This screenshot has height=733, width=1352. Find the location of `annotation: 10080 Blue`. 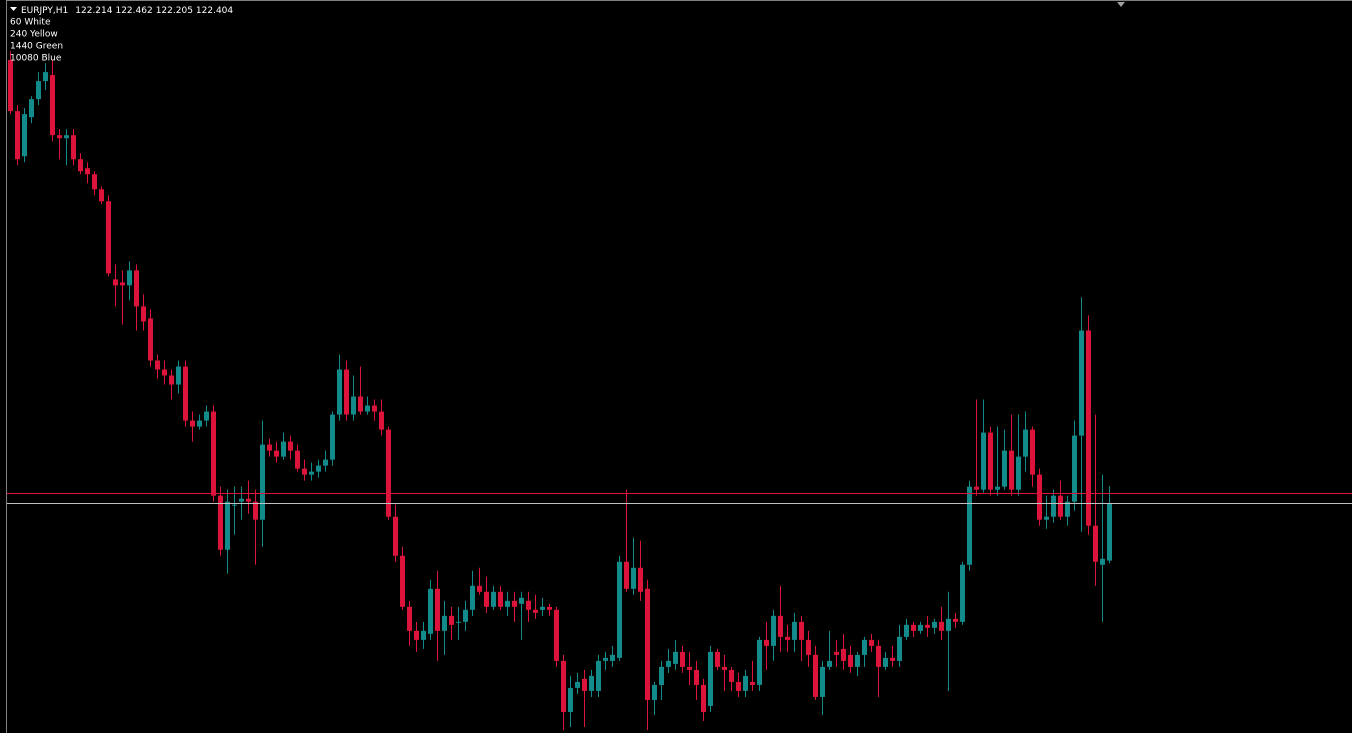

annotation: 10080 Blue is located at coordinates (36, 59).